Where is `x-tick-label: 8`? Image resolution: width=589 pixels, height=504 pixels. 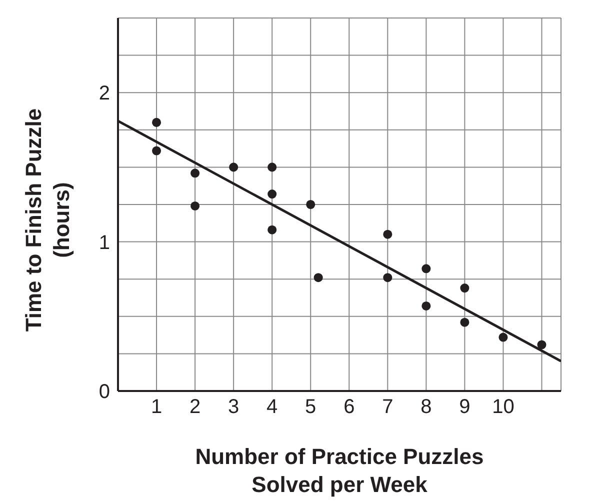
x-tick-label: 8 is located at coordinates (426, 407).